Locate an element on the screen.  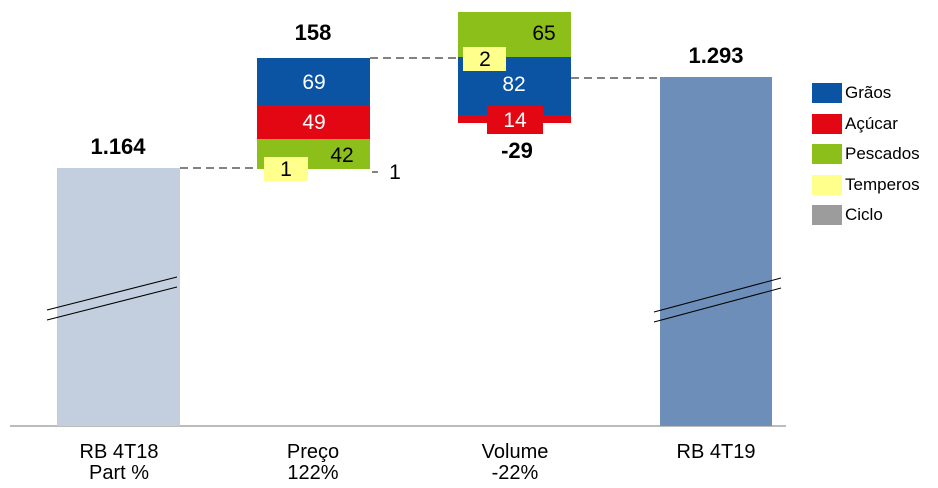
category-label-preco: Preço 122% is located at coordinates (313, 463).